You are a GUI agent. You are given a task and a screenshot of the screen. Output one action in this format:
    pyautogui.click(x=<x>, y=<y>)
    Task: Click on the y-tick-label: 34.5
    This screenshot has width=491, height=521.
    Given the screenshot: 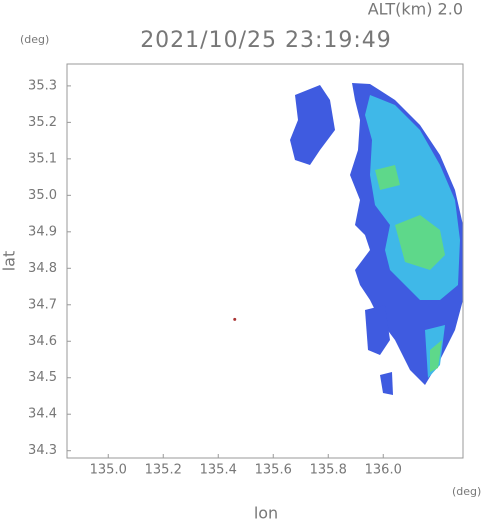 What is the action you would take?
    pyautogui.click(x=42, y=377)
    